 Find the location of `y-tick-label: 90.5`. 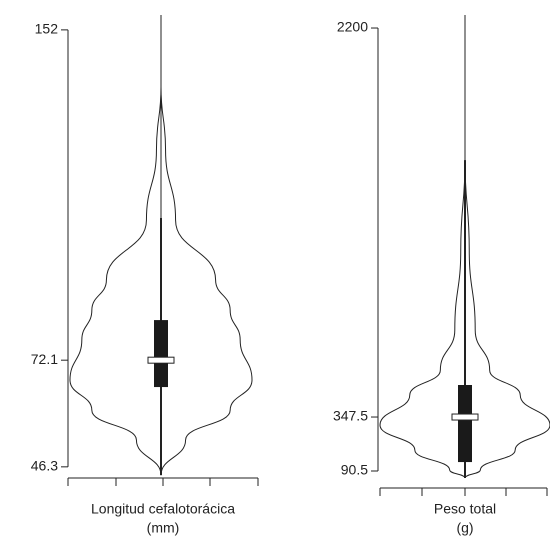

y-tick-label: 90.5 is located at coordinates (354, 470).